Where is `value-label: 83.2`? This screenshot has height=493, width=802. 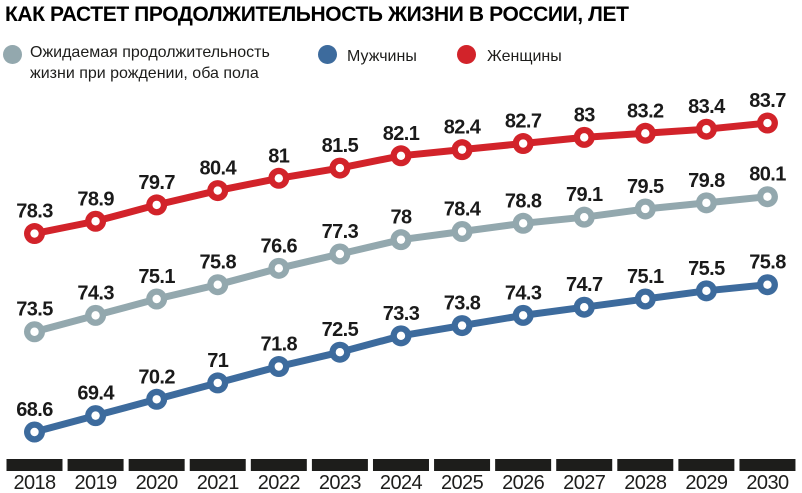 value-label: 83.2 is located at coordinates (645, 111).